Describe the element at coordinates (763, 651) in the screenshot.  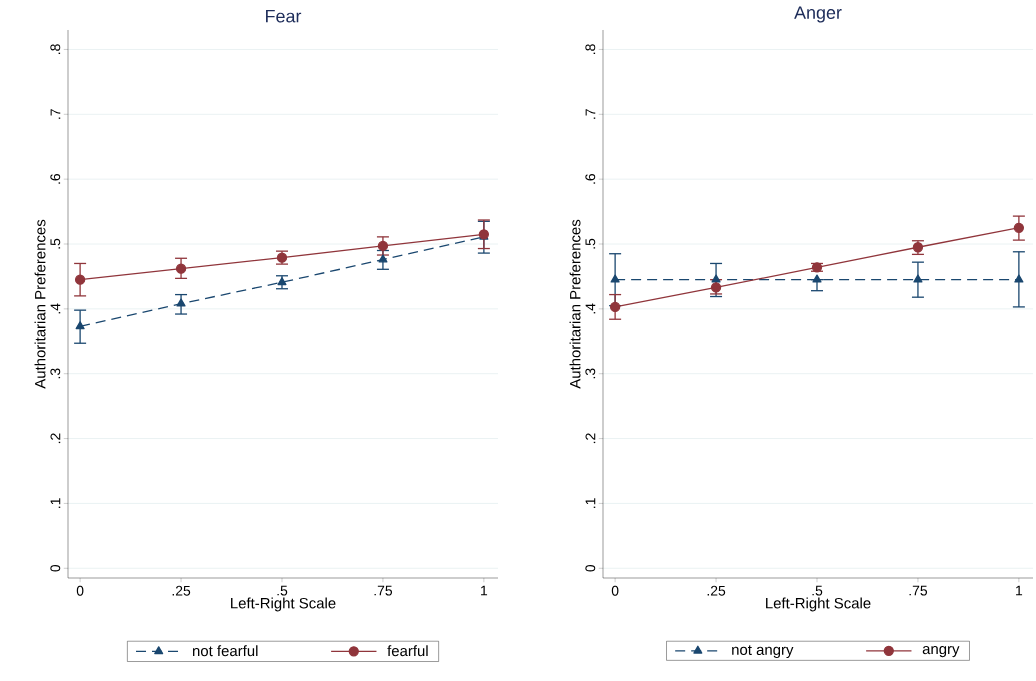
I see `legend-label: not angry` at that location.